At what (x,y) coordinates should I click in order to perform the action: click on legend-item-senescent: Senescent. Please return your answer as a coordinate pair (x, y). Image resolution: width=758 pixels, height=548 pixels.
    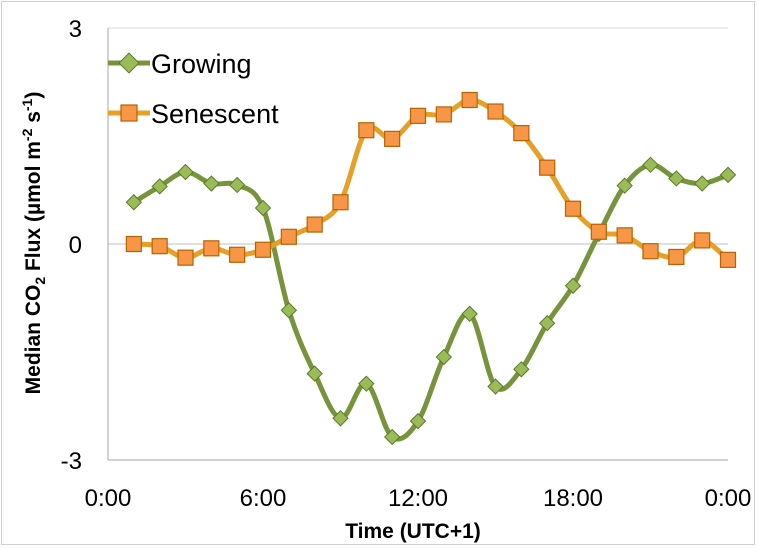
    Looking at the image, I should click on (193, 114).